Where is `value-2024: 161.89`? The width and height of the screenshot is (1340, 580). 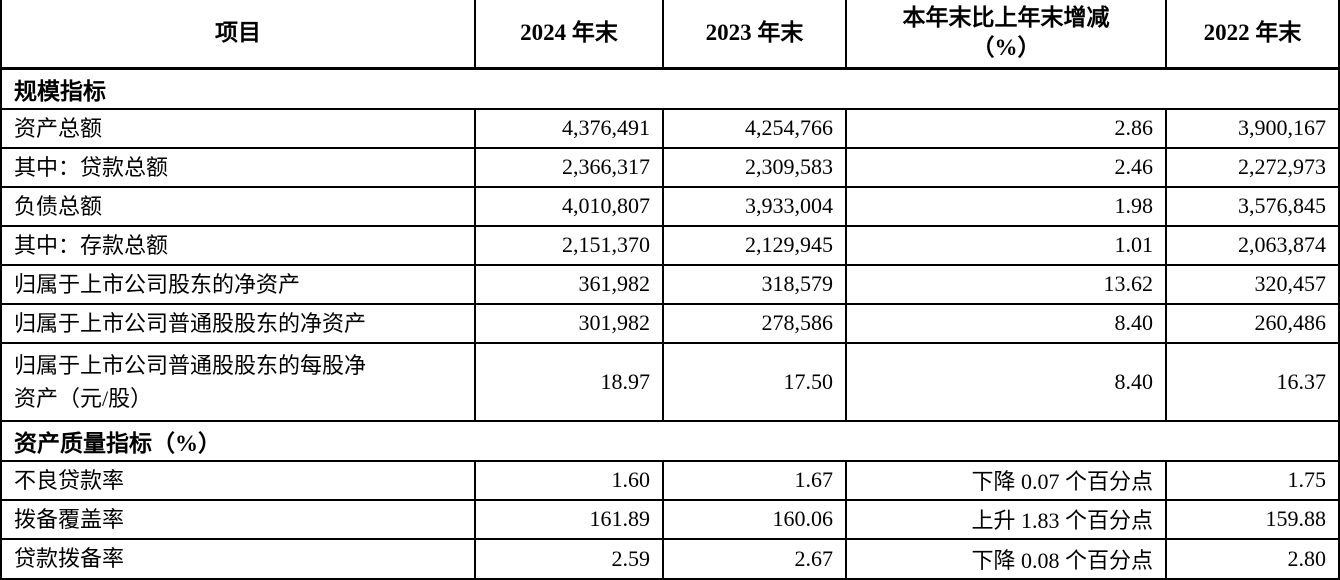
value-2024: 161.89 is located at coordinates (569, 519).